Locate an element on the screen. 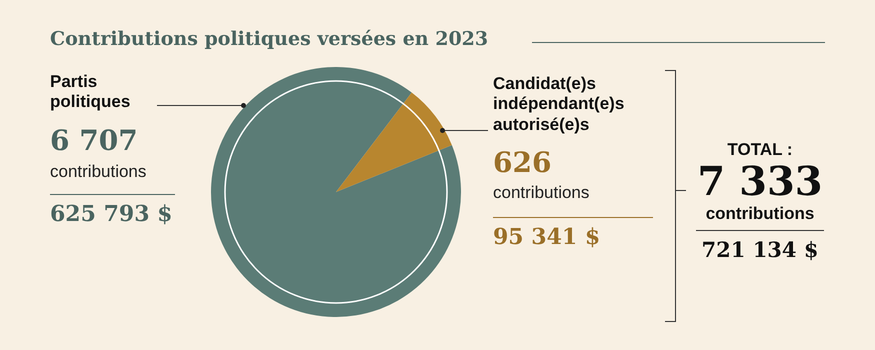  text: TOTAL : is located at coordinates (760, 150).